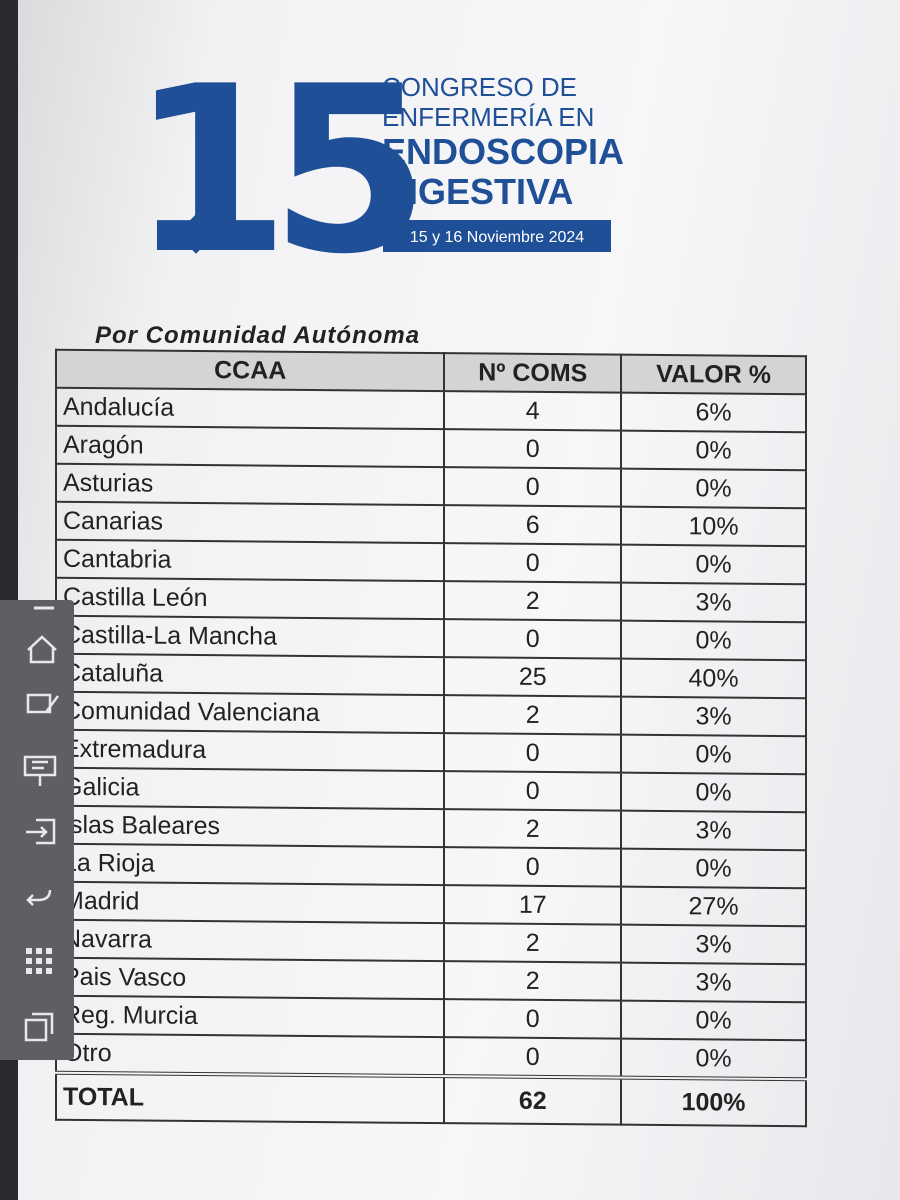 Image resolution: width=900 pixels, height=1200 pixels. I want to click on table-cell: Extremadura, so click(250, 750).